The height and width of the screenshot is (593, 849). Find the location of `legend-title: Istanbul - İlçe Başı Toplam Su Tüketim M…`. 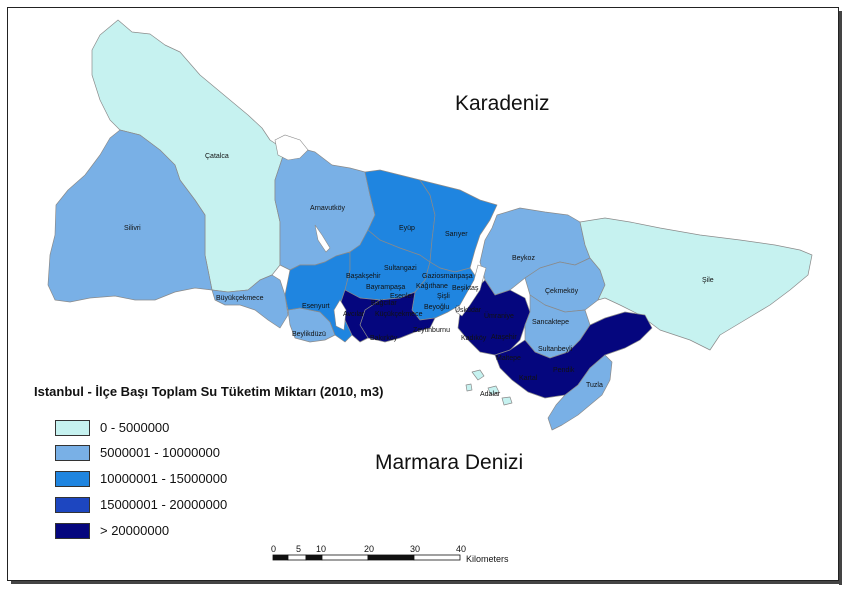

legend-title: Istanbul - İlçe Başı Toplam Su Tüketim M… is located at coordinates (209, 391).